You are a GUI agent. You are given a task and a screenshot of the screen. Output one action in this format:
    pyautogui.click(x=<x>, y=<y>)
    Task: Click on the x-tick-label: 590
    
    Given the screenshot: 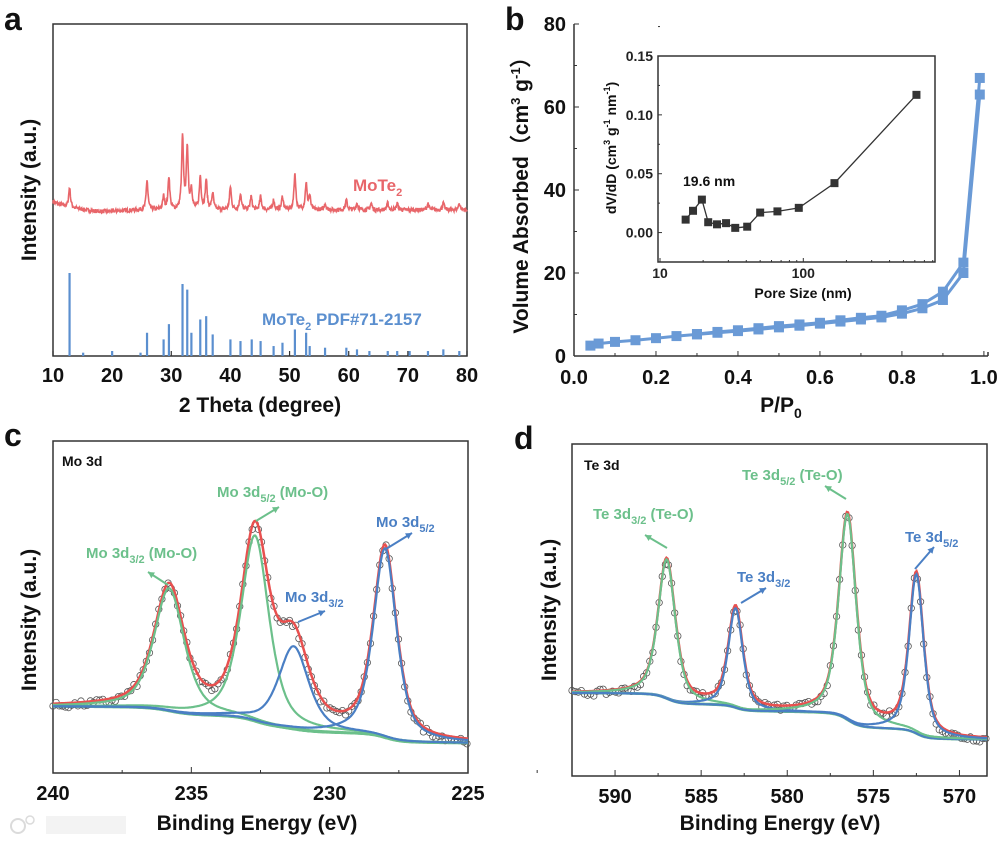 What is the action you would take?
    pyautogui.click(x=614, y=797)
    